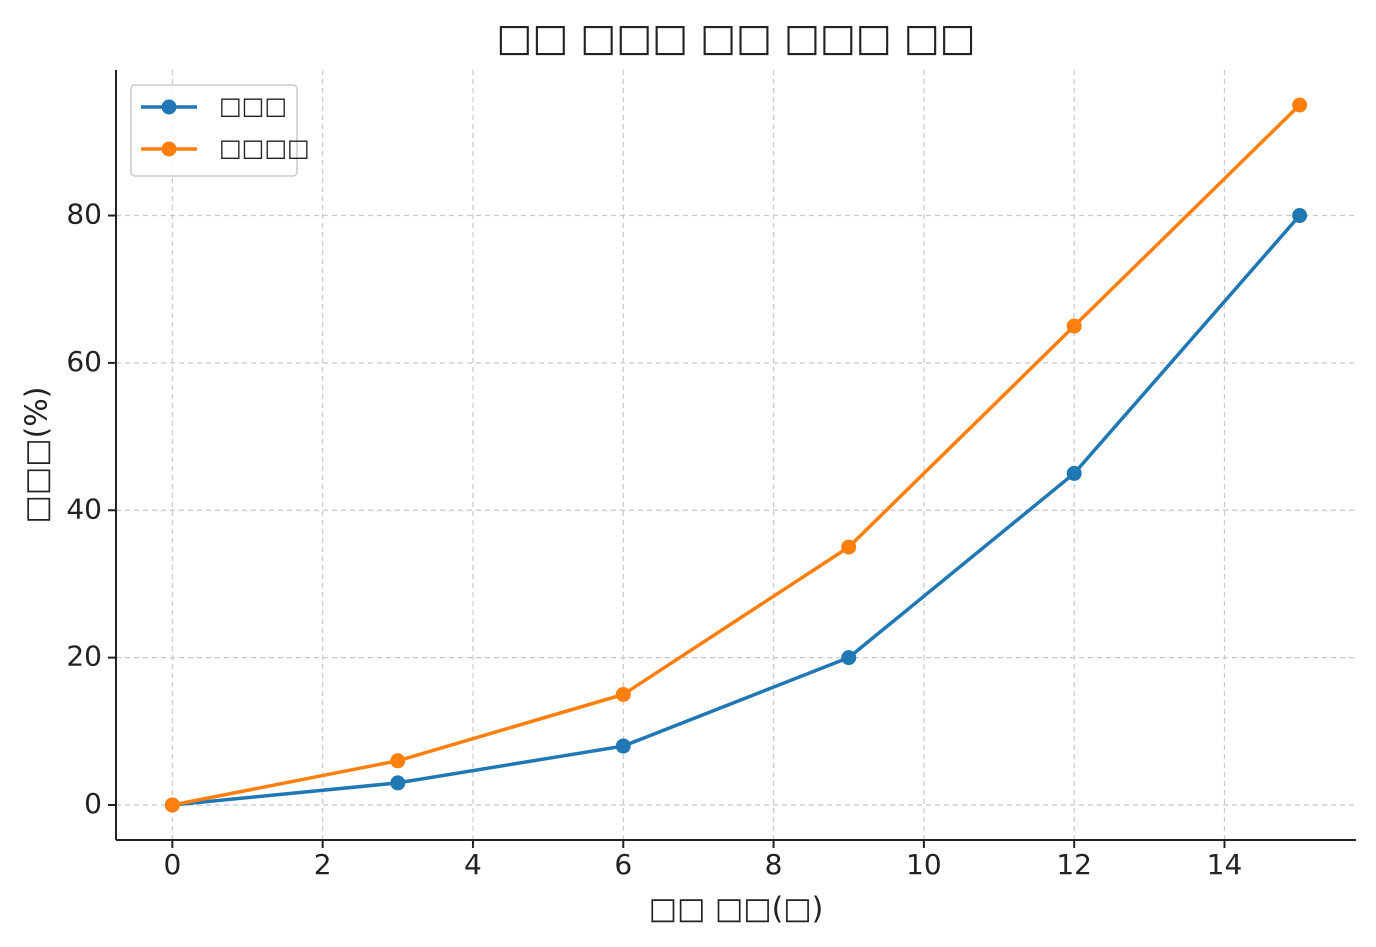 The width and height of the screenshot is (1376, 947). I want to click on y-tick-label: 0, so click(93, 803).